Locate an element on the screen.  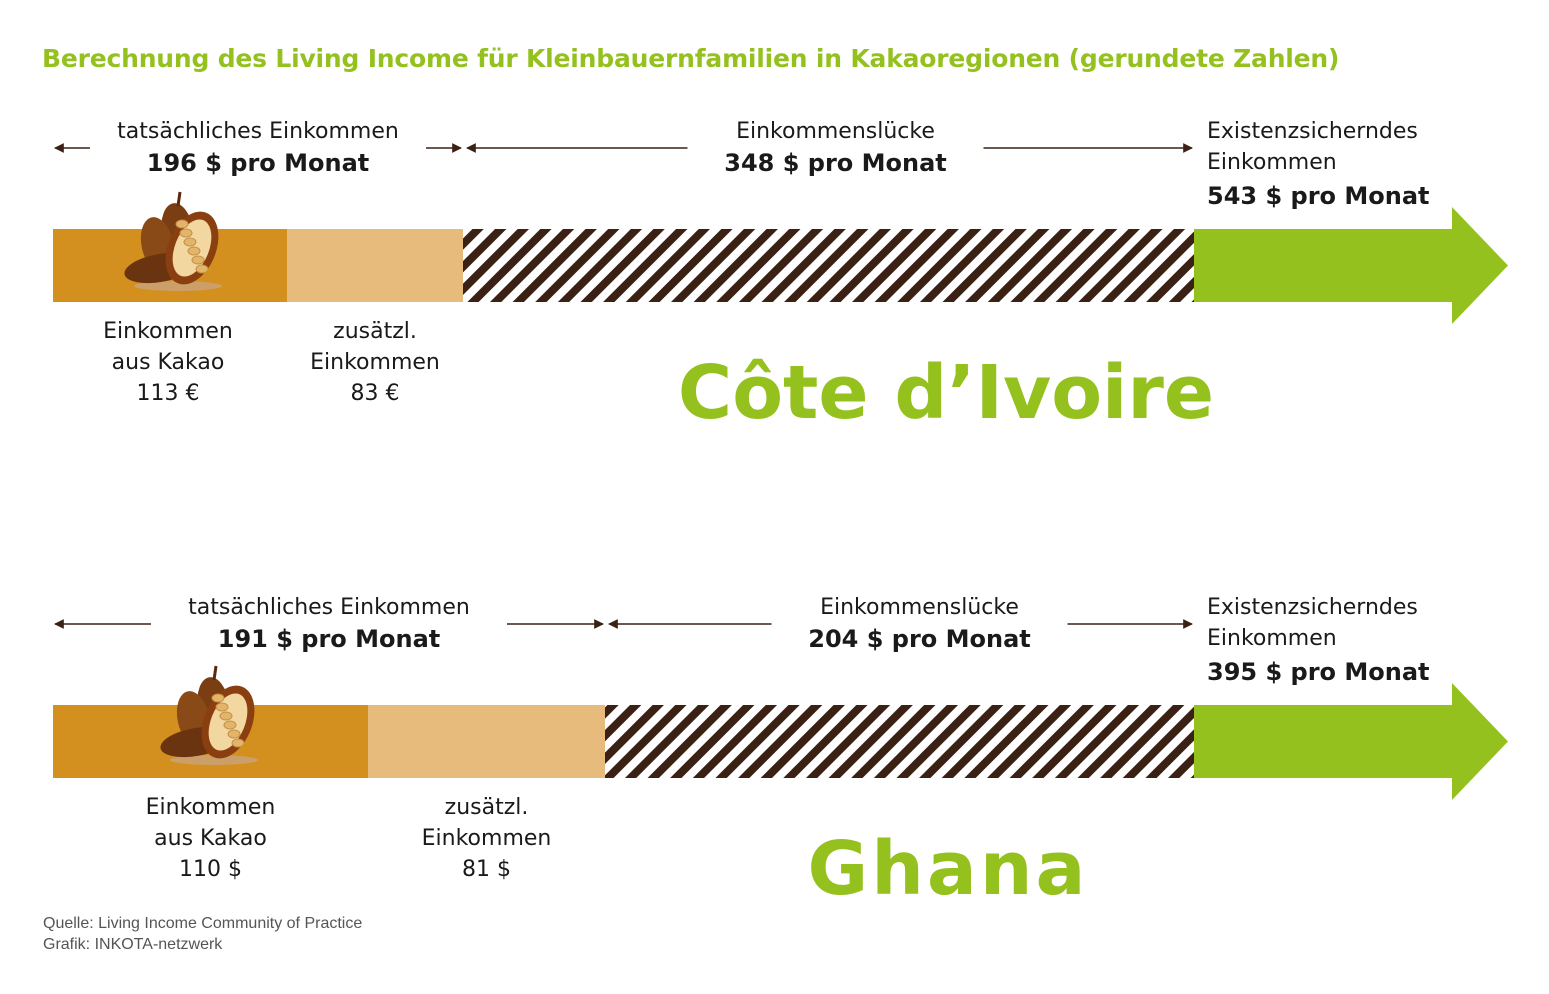
living-income-value: 395 $ pro Monat is located at coordinates (1318, 672).